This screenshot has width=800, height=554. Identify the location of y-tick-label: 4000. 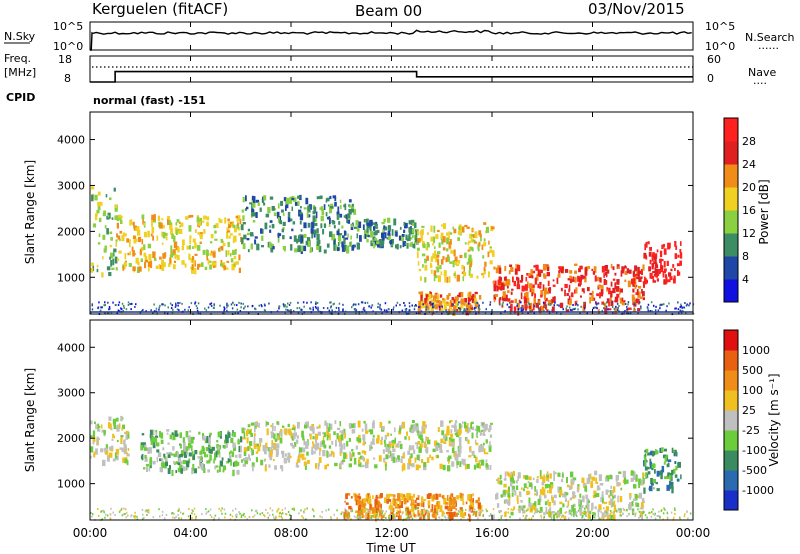
(71, 140).